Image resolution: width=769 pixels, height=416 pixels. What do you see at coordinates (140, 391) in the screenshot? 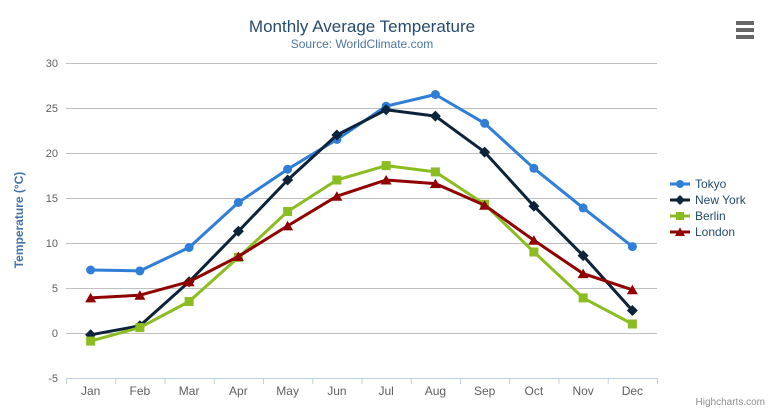
I see `x-axis-label: Feb` at bounding box center [140, 391].